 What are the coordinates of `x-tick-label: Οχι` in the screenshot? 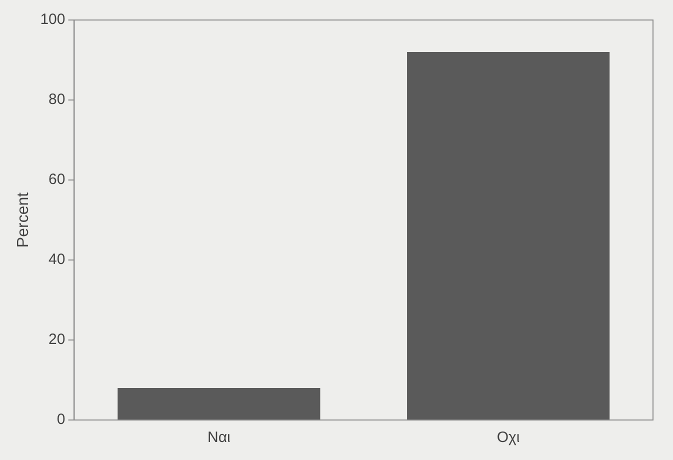 It's located at (508, 437).